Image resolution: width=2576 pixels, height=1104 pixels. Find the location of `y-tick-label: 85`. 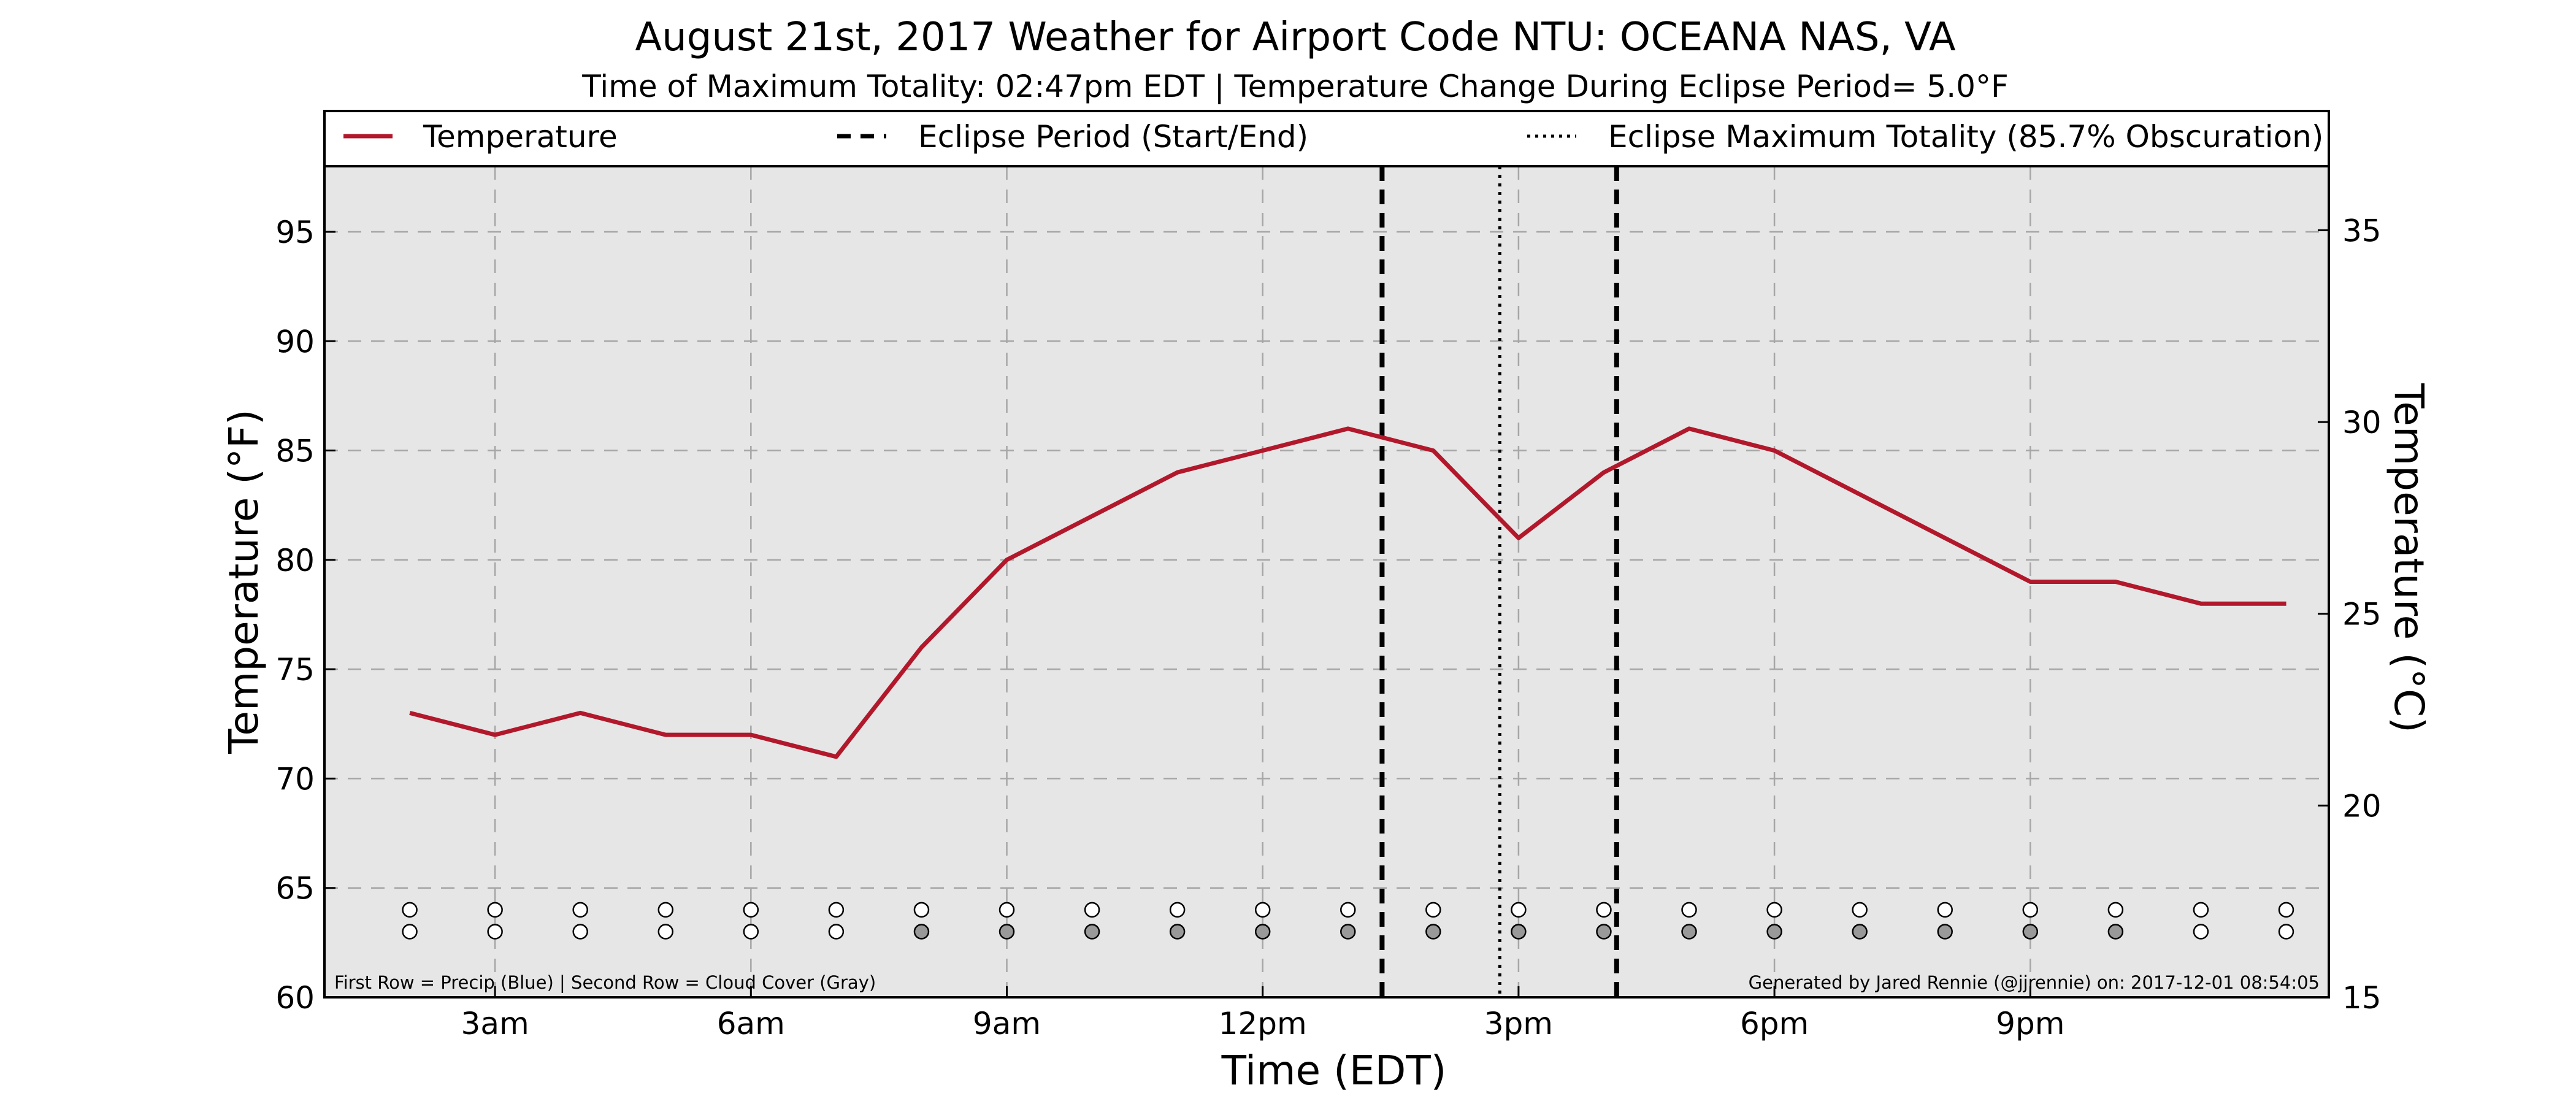

y-tick-label: 85 is located at coordinates (295, 451).